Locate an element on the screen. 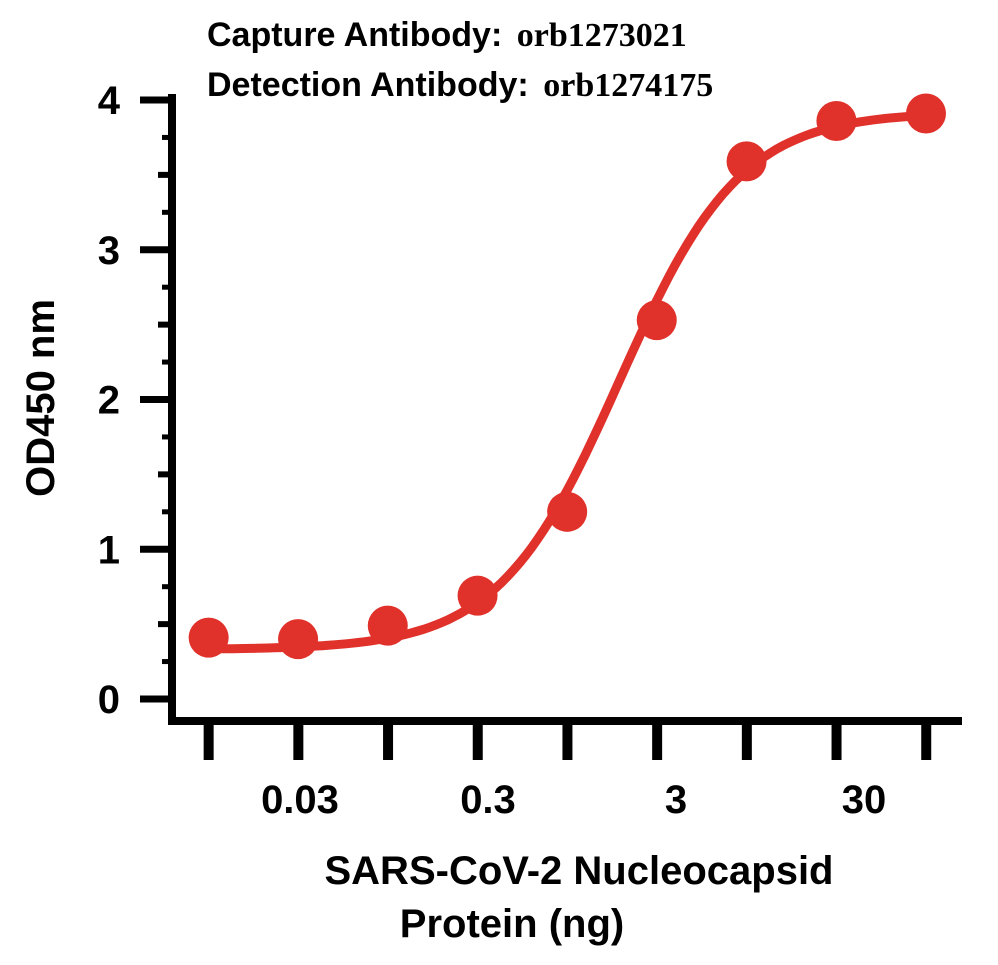 The image size is (998, 965). detection-label: Detection Antibody: is located at coordinates (368, 85).